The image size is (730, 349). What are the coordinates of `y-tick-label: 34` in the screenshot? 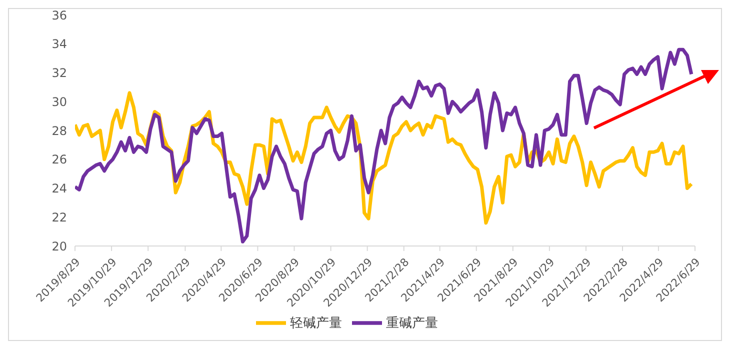 It's located at (59, 44).